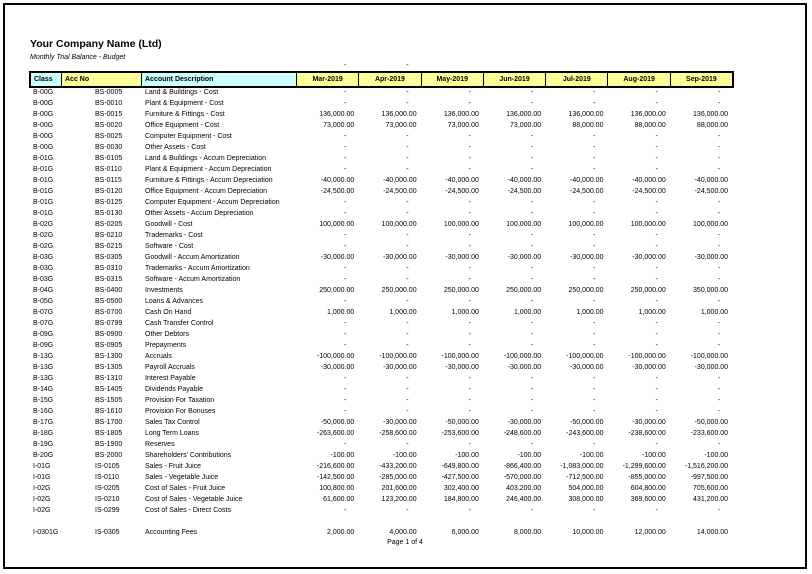  I want to click on acc-no-cell: BS-0799, so click(109, 323).